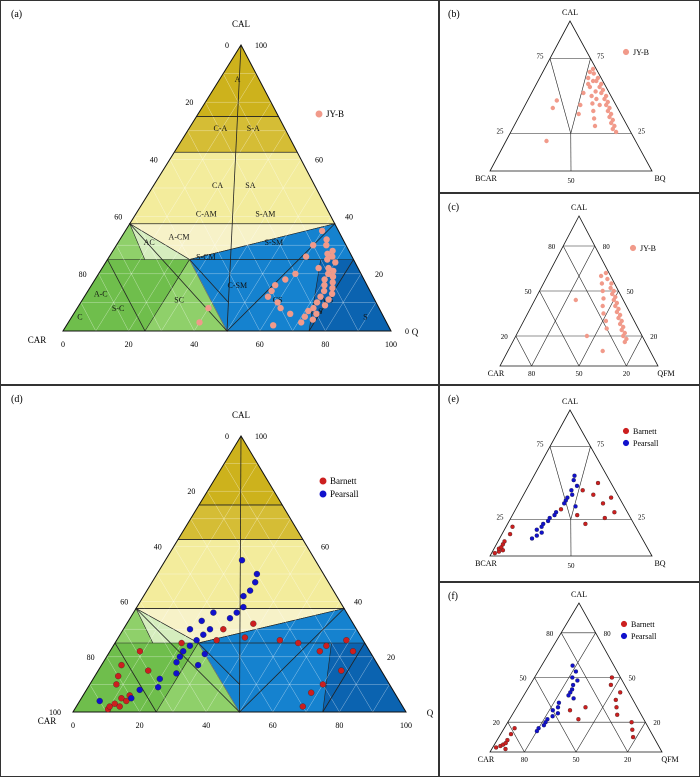 The image size is (700, 777). What do you see at coordinates (158, 546) in the screenshot?
I see `tick-left: 40` at bounding box center [158, 546].